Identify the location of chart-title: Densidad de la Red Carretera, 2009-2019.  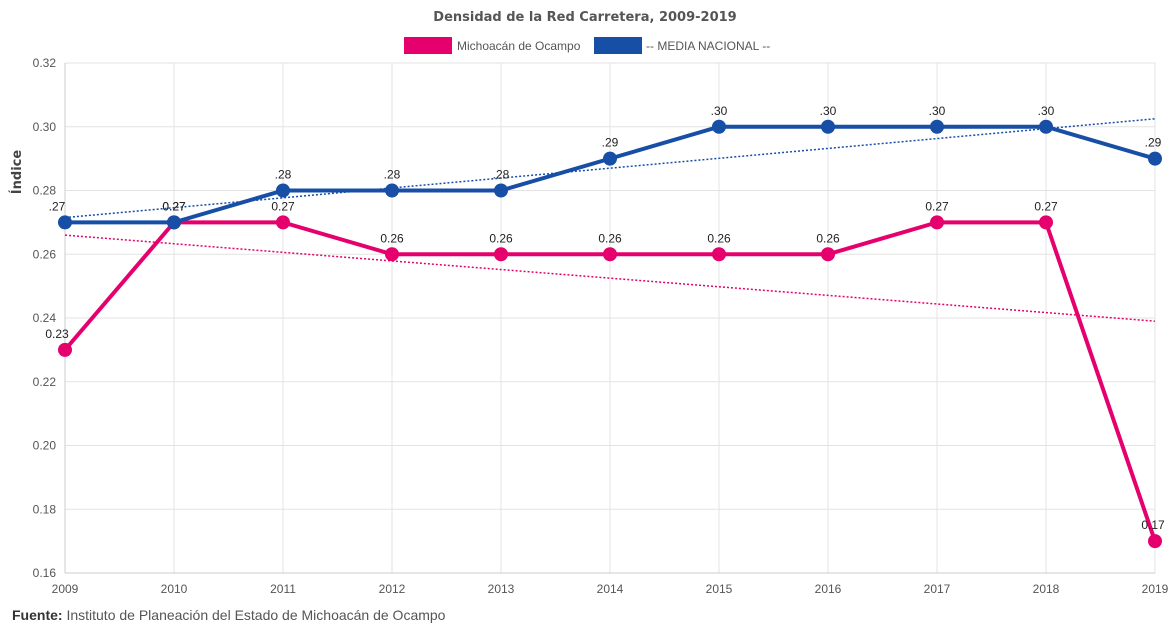
(584, 17).